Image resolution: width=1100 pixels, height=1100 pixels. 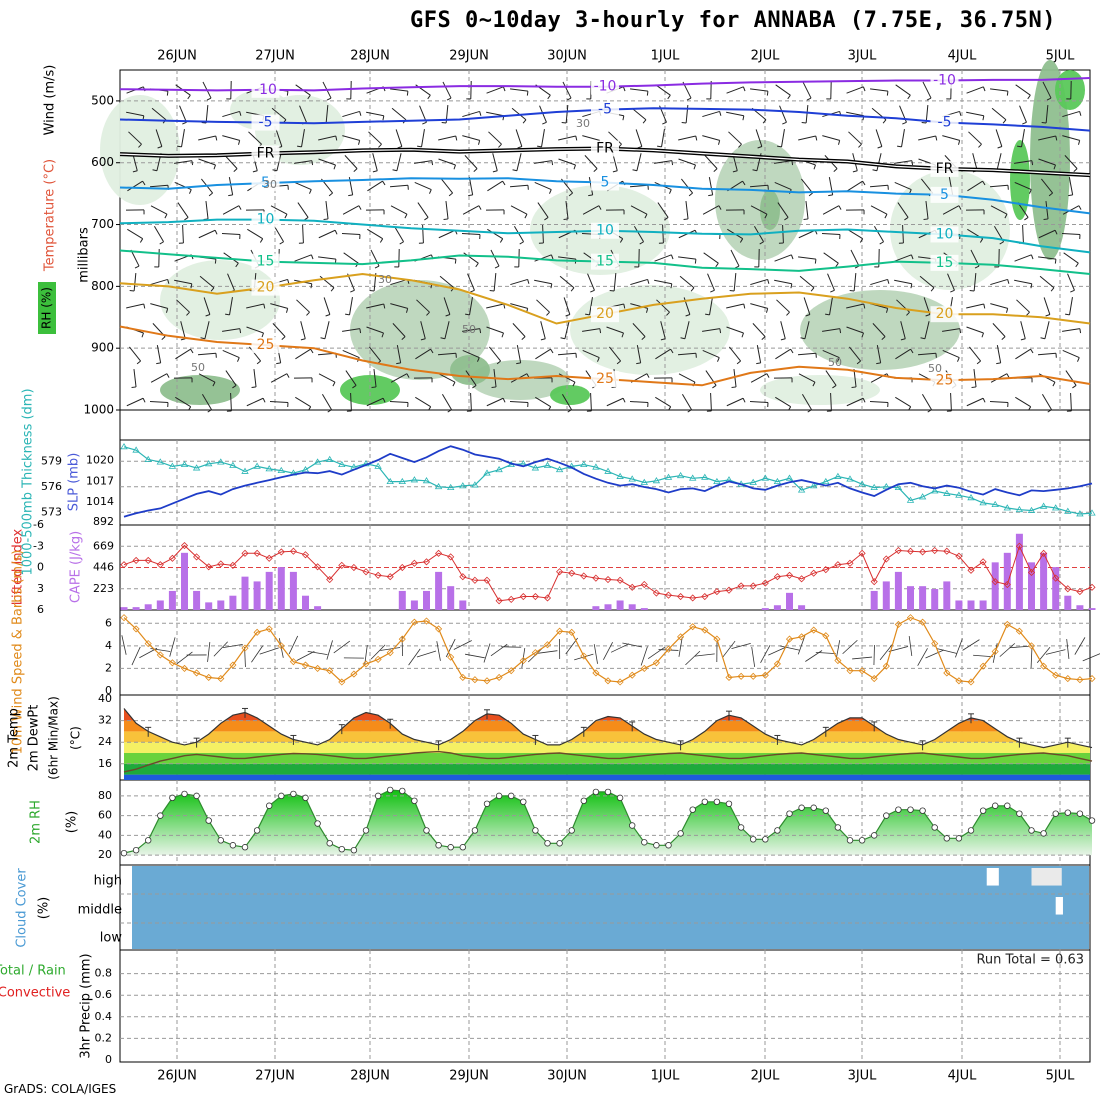 I want to click on temperature-unit-label: (°C), so click(x=76, y=738).